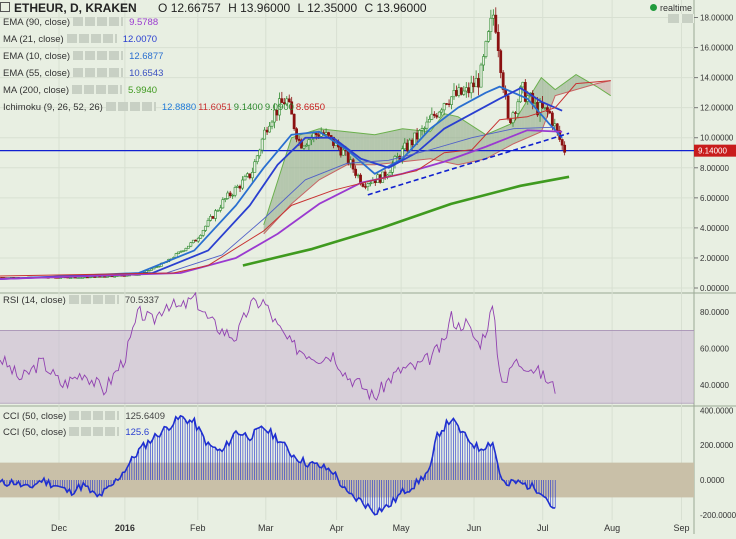  I want to click on cci-legend-row: CCI (50, close) 125.6409, so click(84, 416).